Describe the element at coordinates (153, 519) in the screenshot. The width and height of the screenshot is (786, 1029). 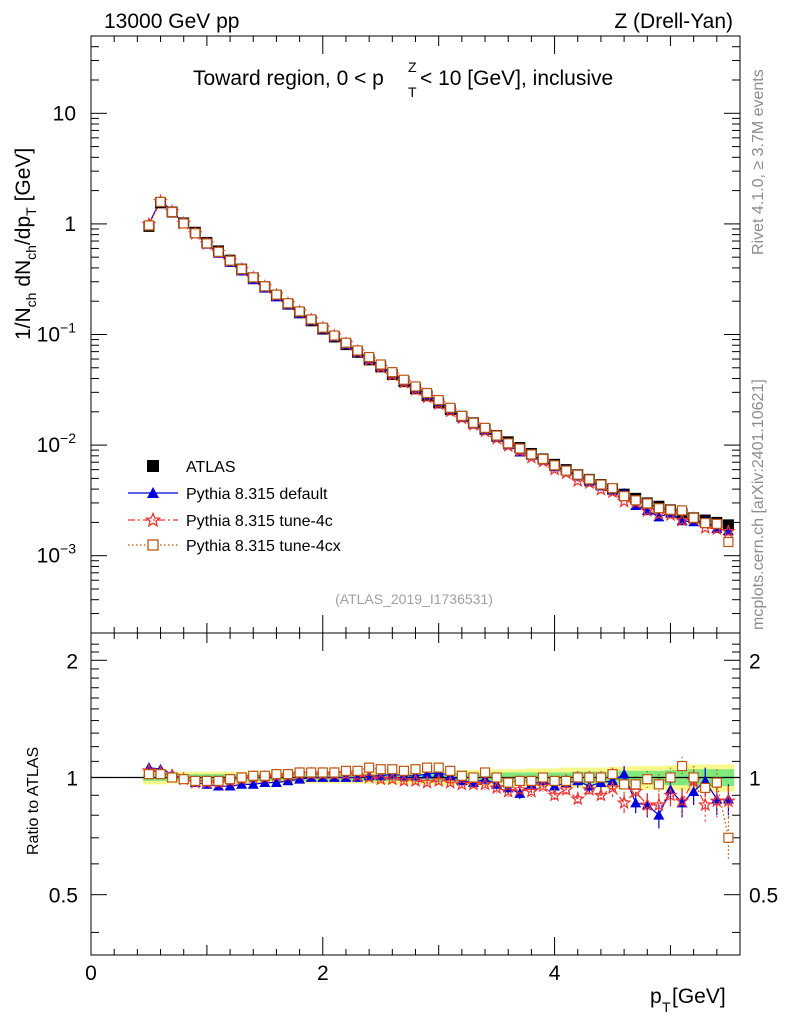
I see `legend-tune4c-marker` at that location.